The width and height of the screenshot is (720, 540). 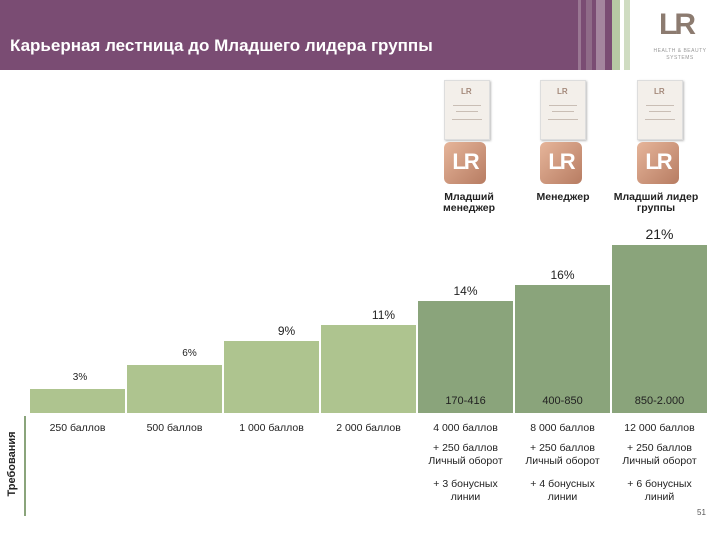 I want to click on logo-mark: LR, so click(x=677, y=24).